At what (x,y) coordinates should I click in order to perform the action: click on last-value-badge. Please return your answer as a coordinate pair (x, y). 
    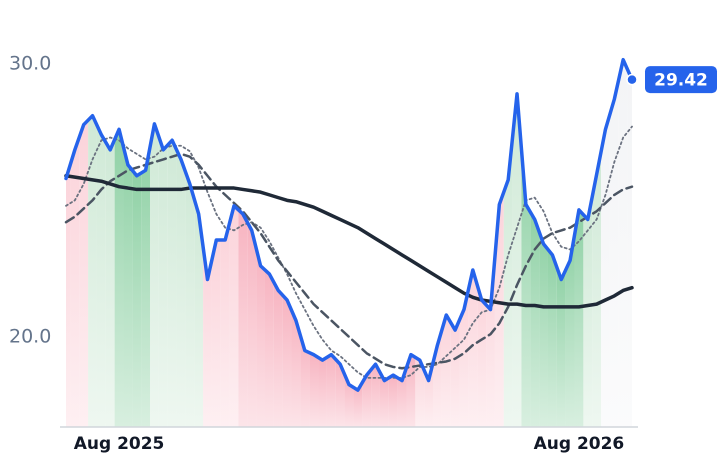
    Looking at the image, I should click on (681, 80).